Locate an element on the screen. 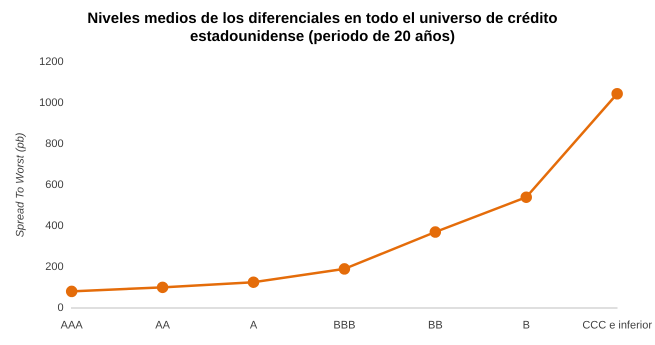 This screenshot has width=655, height=345. y-tick-label: 400 is located at coordinates (54, 226).